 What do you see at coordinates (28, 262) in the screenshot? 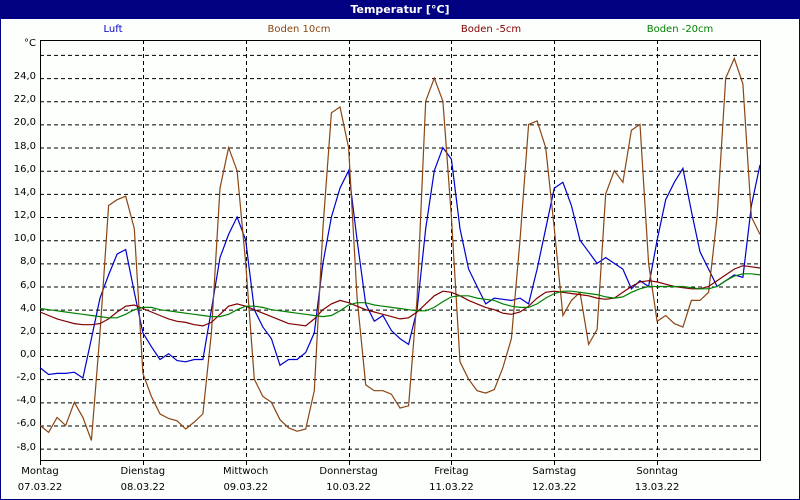
I see `y-tick-label: 8,0` at bounding box center [28, 262].